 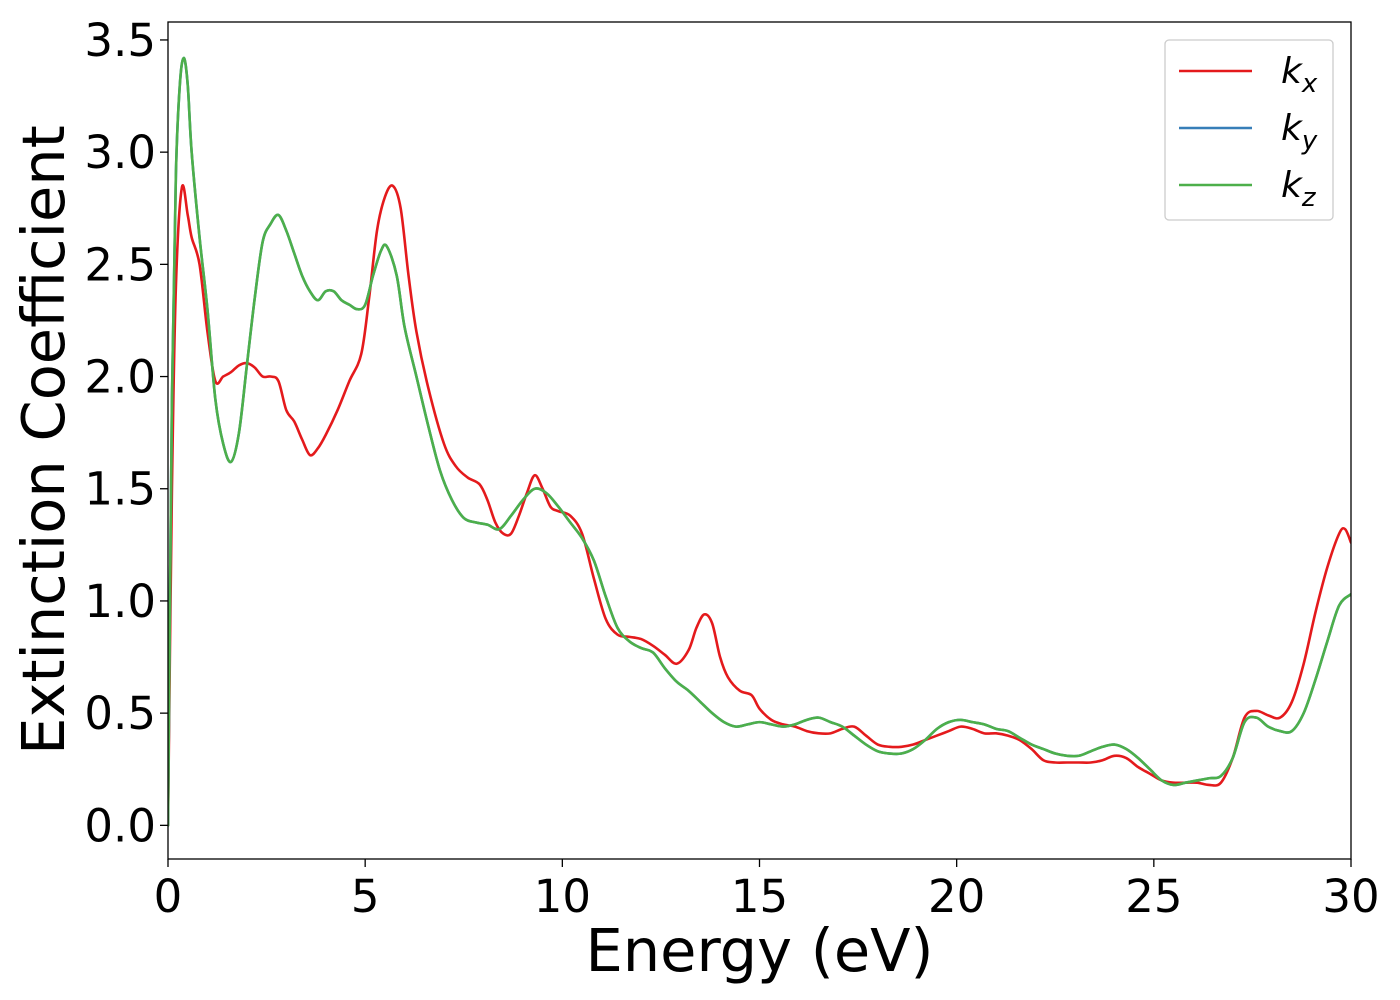 I want to click on legend-label-subscript: z, so click(x=1309, y=198).